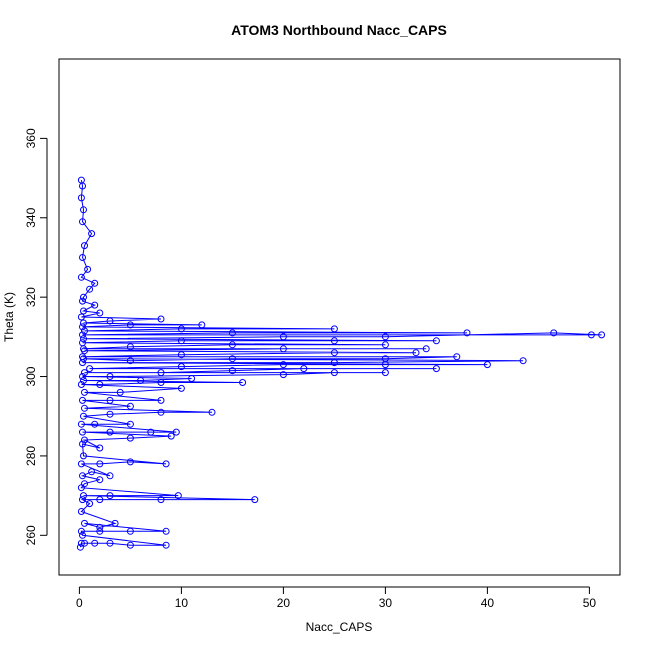  What do you see at coordinates (339, 627) in the screenshot?
I see `x-axis-label: Nacc_CAPS` at bounding box center [339, 627].